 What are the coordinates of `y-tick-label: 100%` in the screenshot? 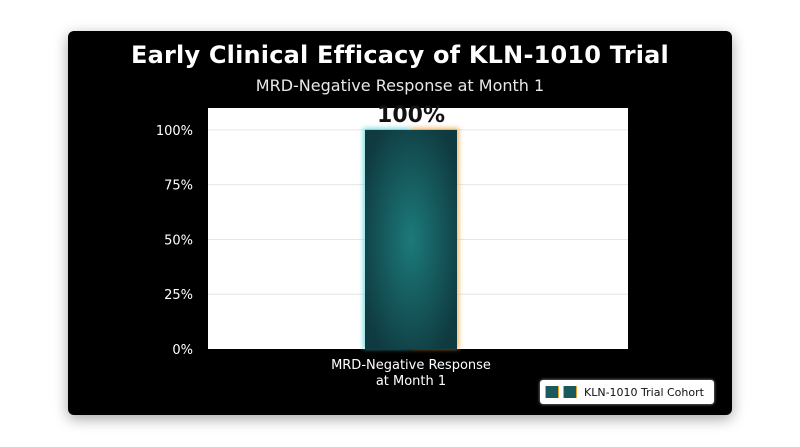 It's located at (174, 131).